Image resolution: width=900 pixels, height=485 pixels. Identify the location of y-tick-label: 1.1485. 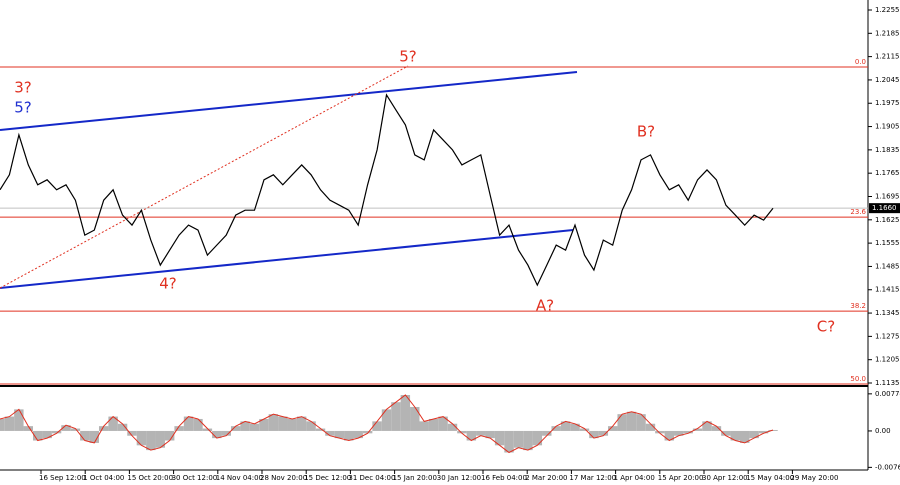
(887, 266).